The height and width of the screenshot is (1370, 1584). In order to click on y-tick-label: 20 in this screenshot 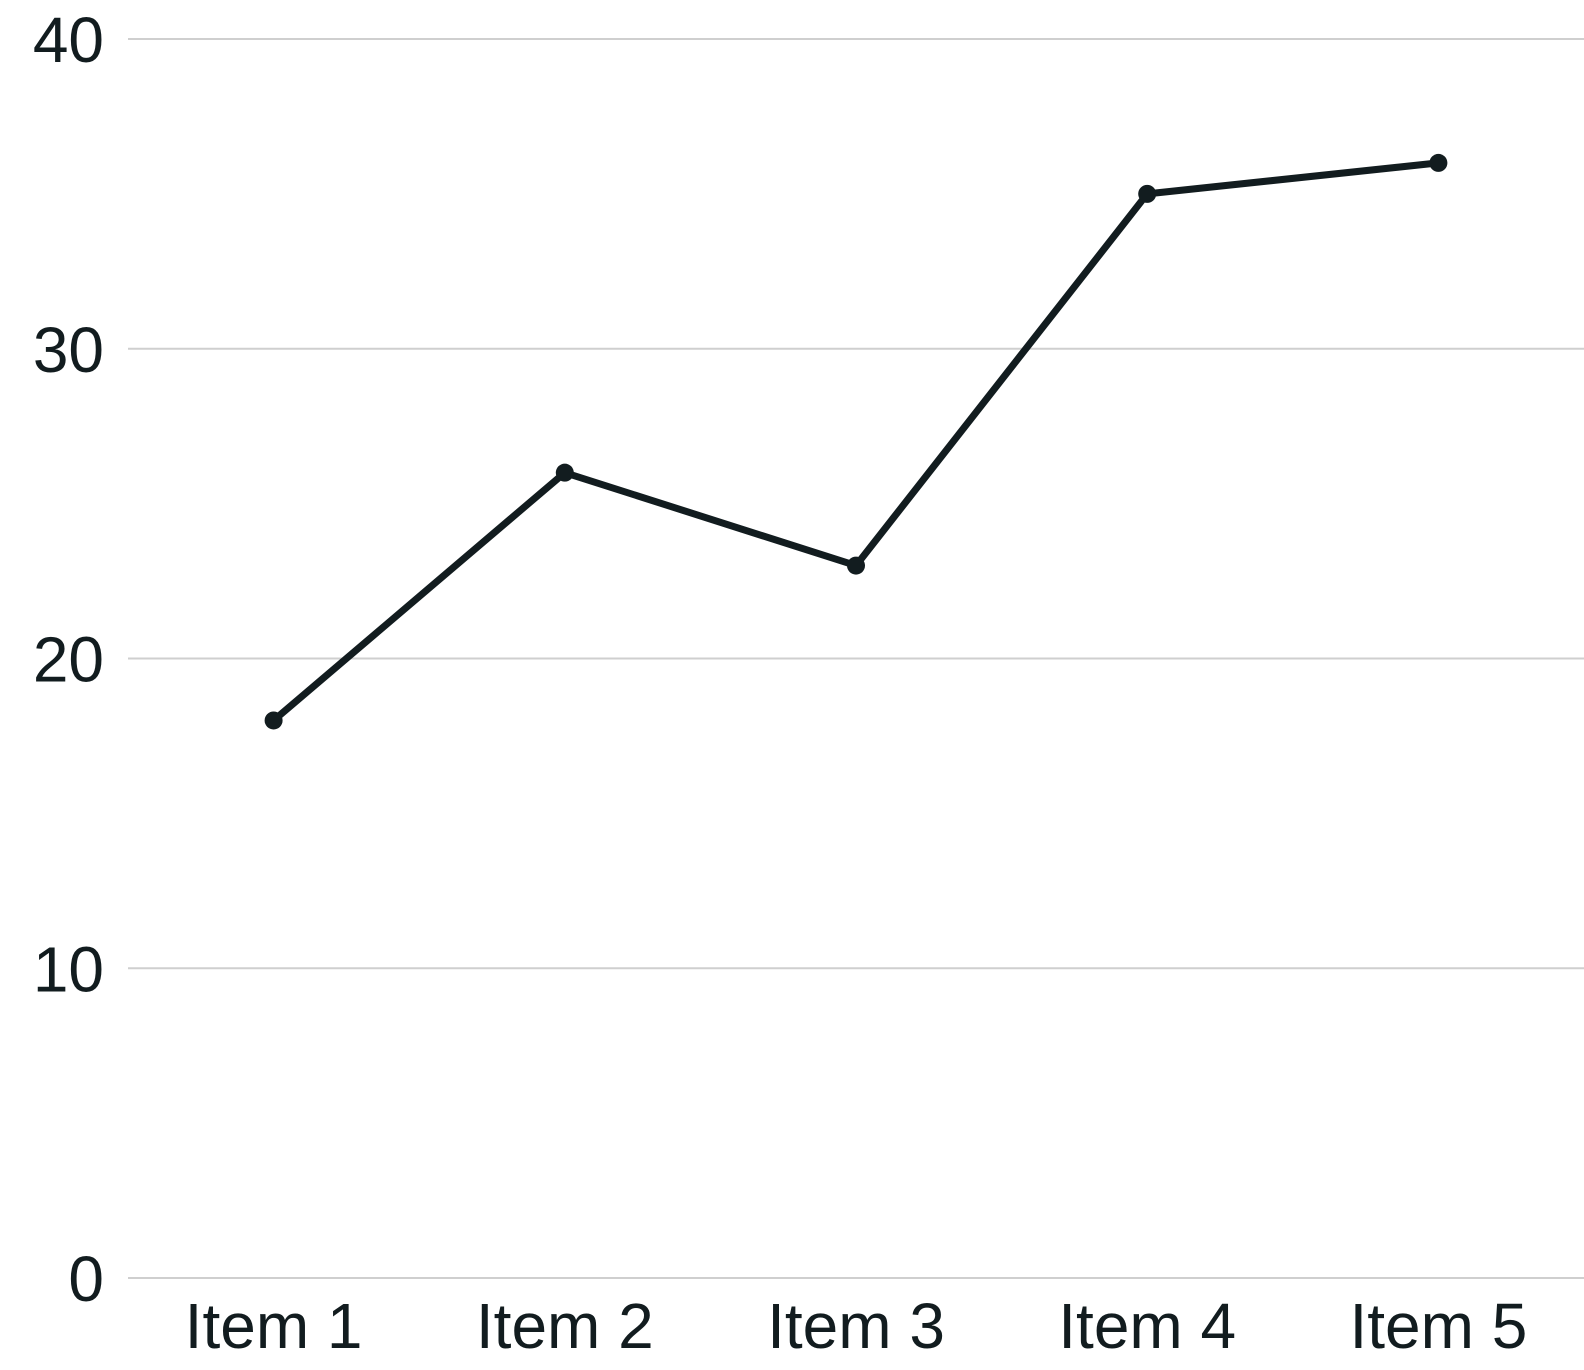, I will do `click(68, 660)`.